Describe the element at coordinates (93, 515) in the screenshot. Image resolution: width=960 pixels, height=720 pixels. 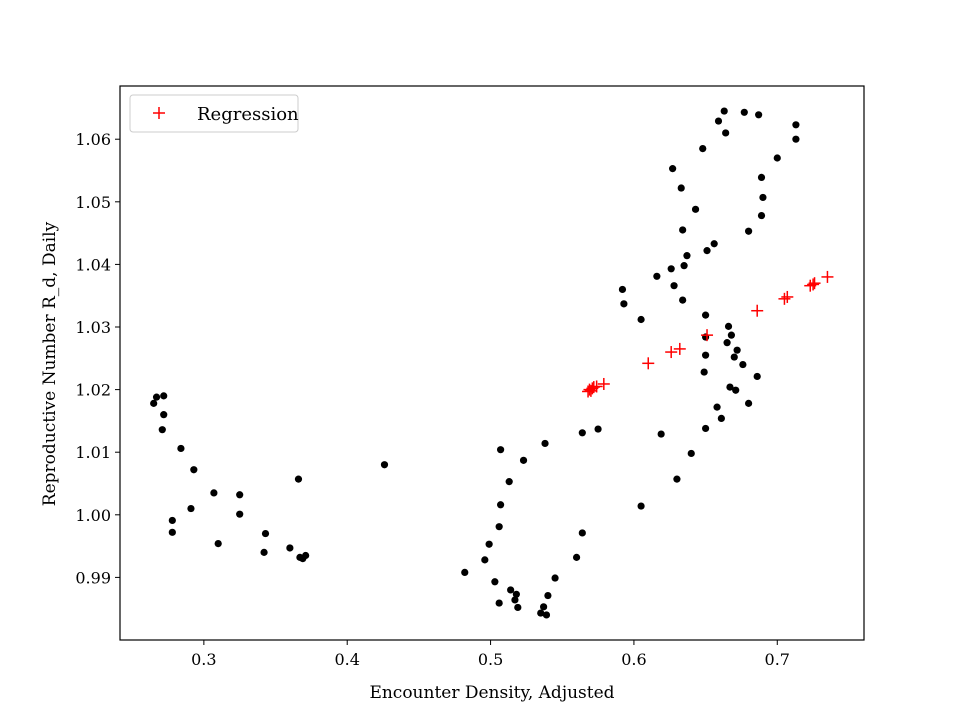
I see `y-tick-label: 1.00` at that location.